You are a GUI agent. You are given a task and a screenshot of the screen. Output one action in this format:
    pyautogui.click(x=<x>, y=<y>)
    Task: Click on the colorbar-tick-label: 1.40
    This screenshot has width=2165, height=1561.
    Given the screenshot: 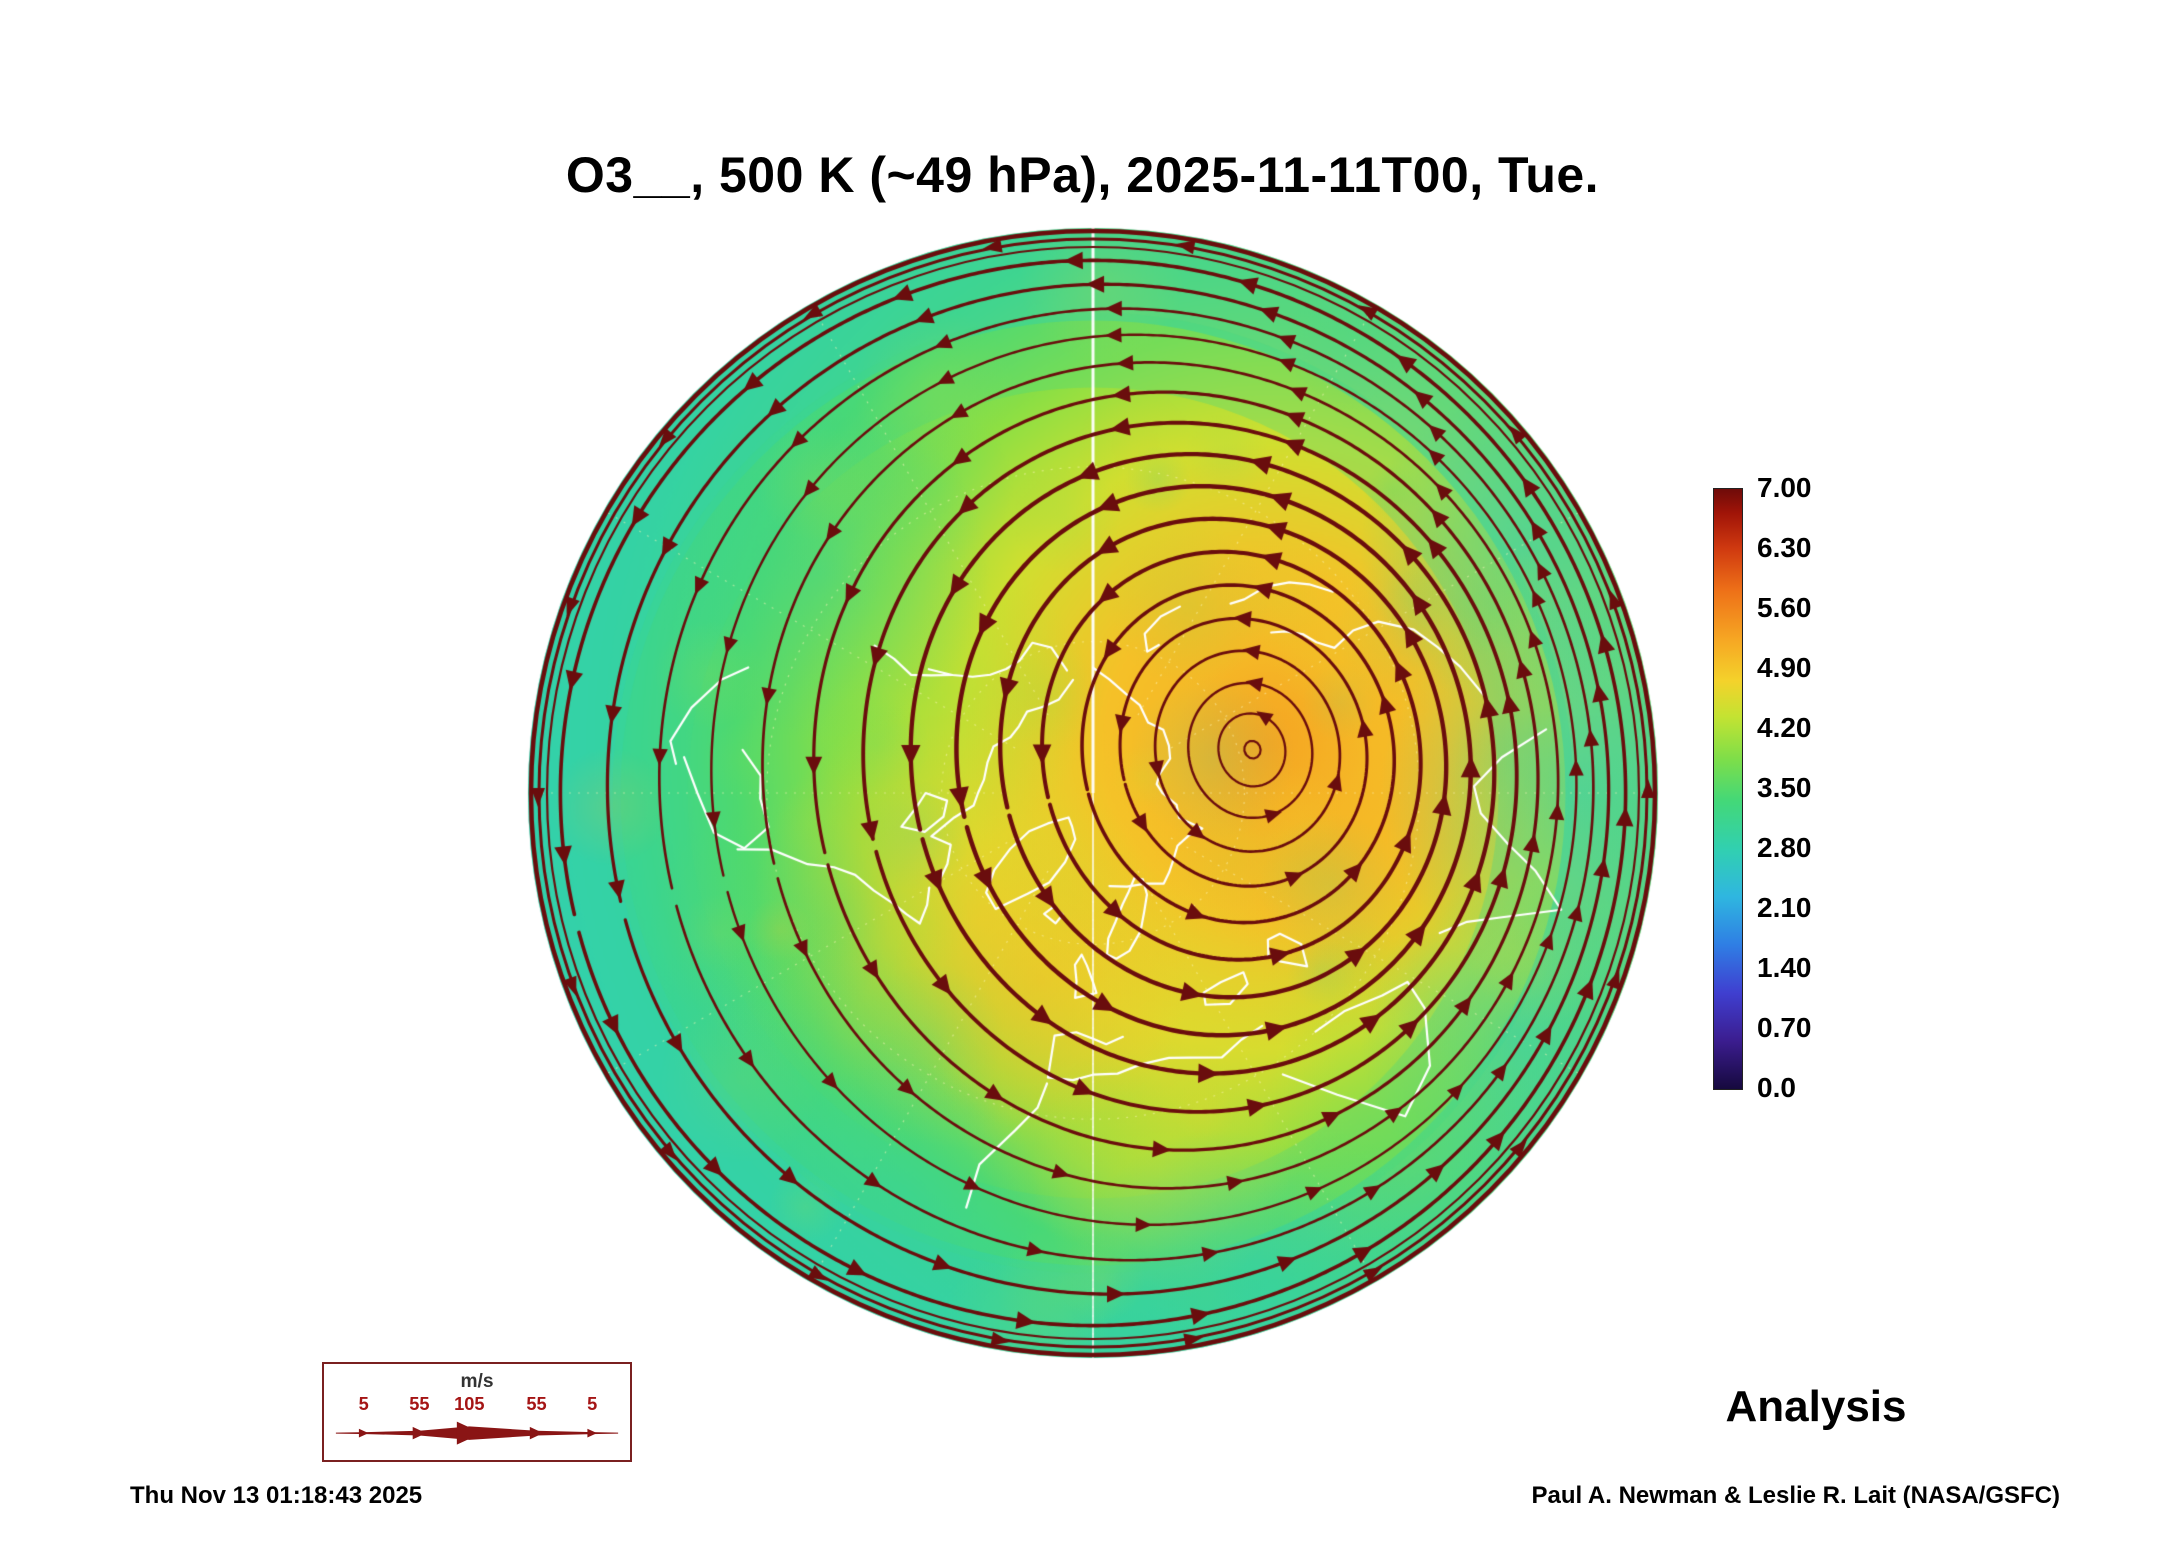 What is the action you would take?
    pyautogui.click(x=1784, y=967)
    